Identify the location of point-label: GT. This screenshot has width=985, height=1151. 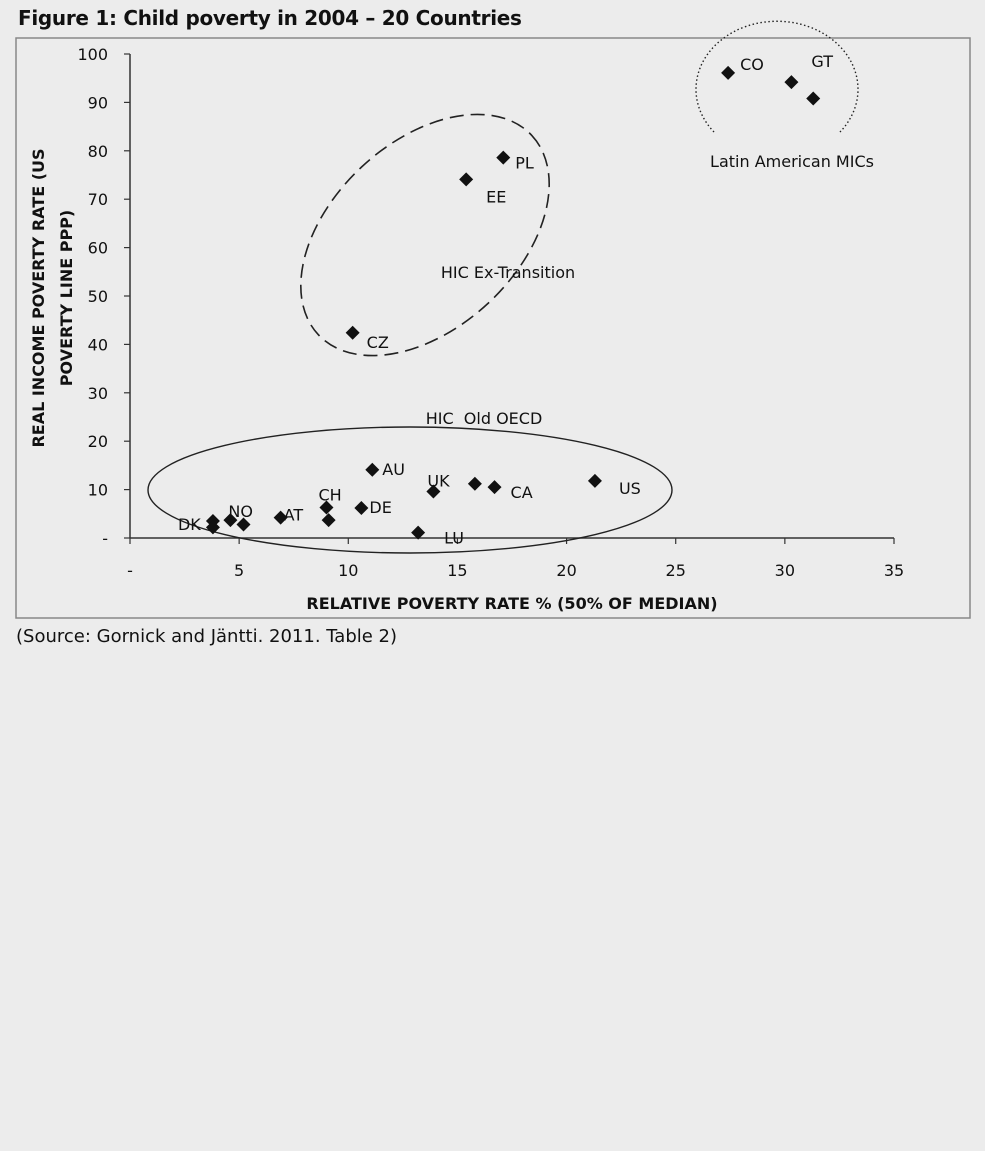
(822, 61).